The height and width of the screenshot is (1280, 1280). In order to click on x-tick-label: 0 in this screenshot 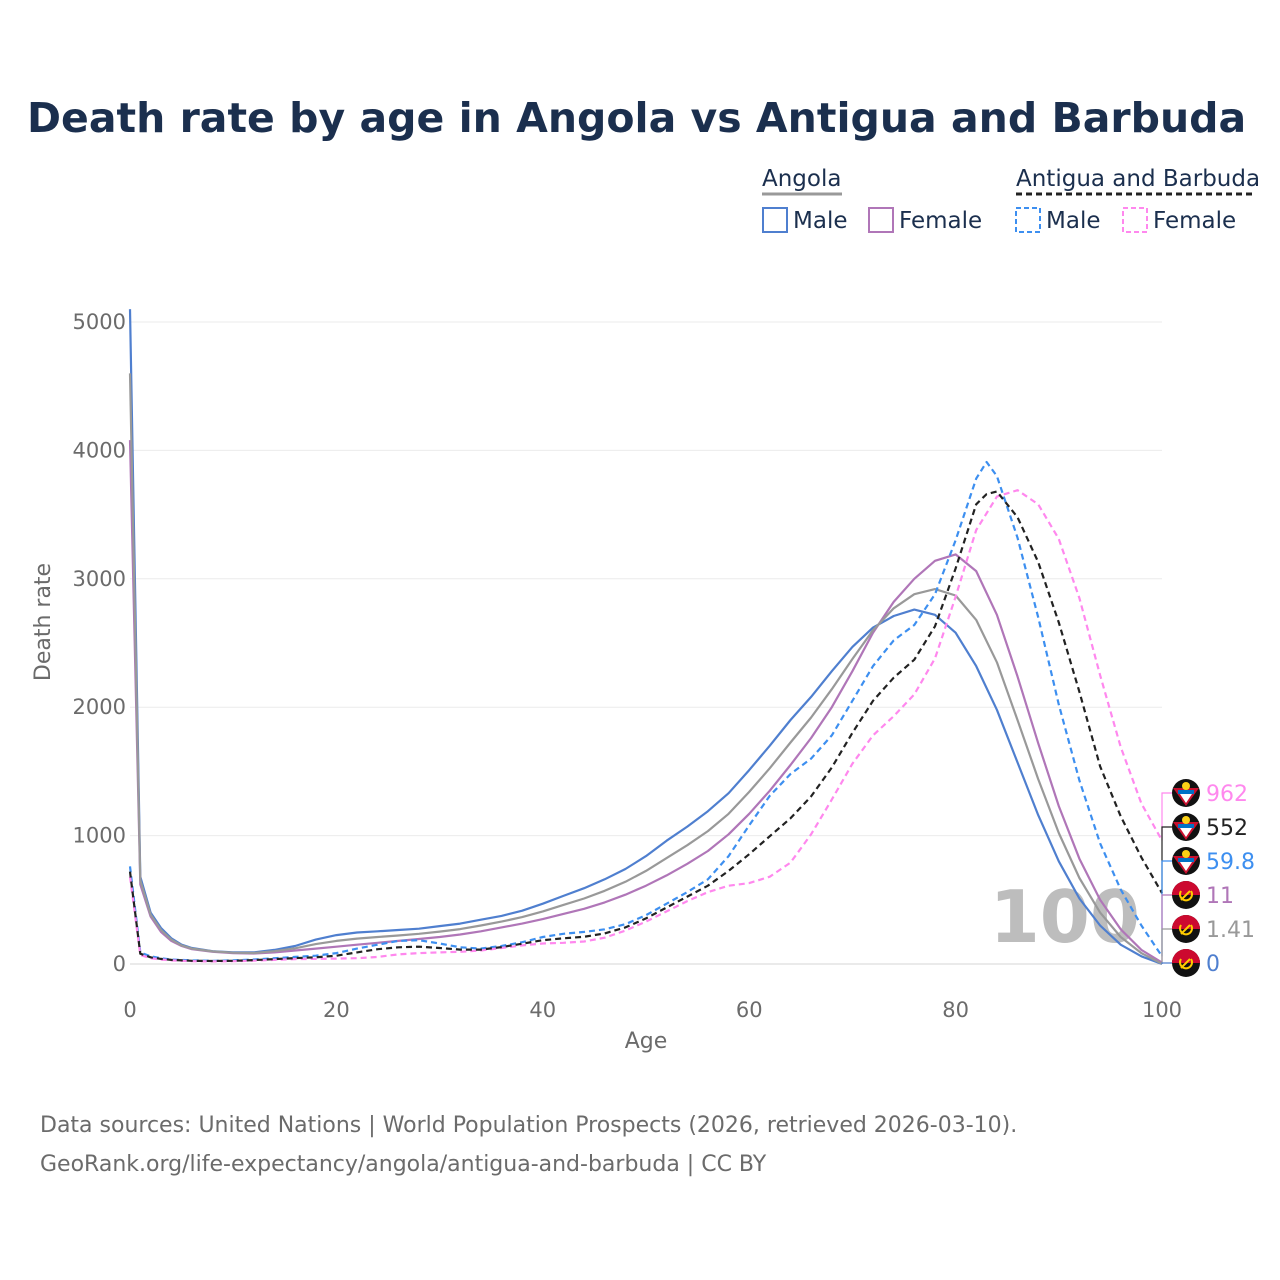, I will do `click(129, 1010)`.